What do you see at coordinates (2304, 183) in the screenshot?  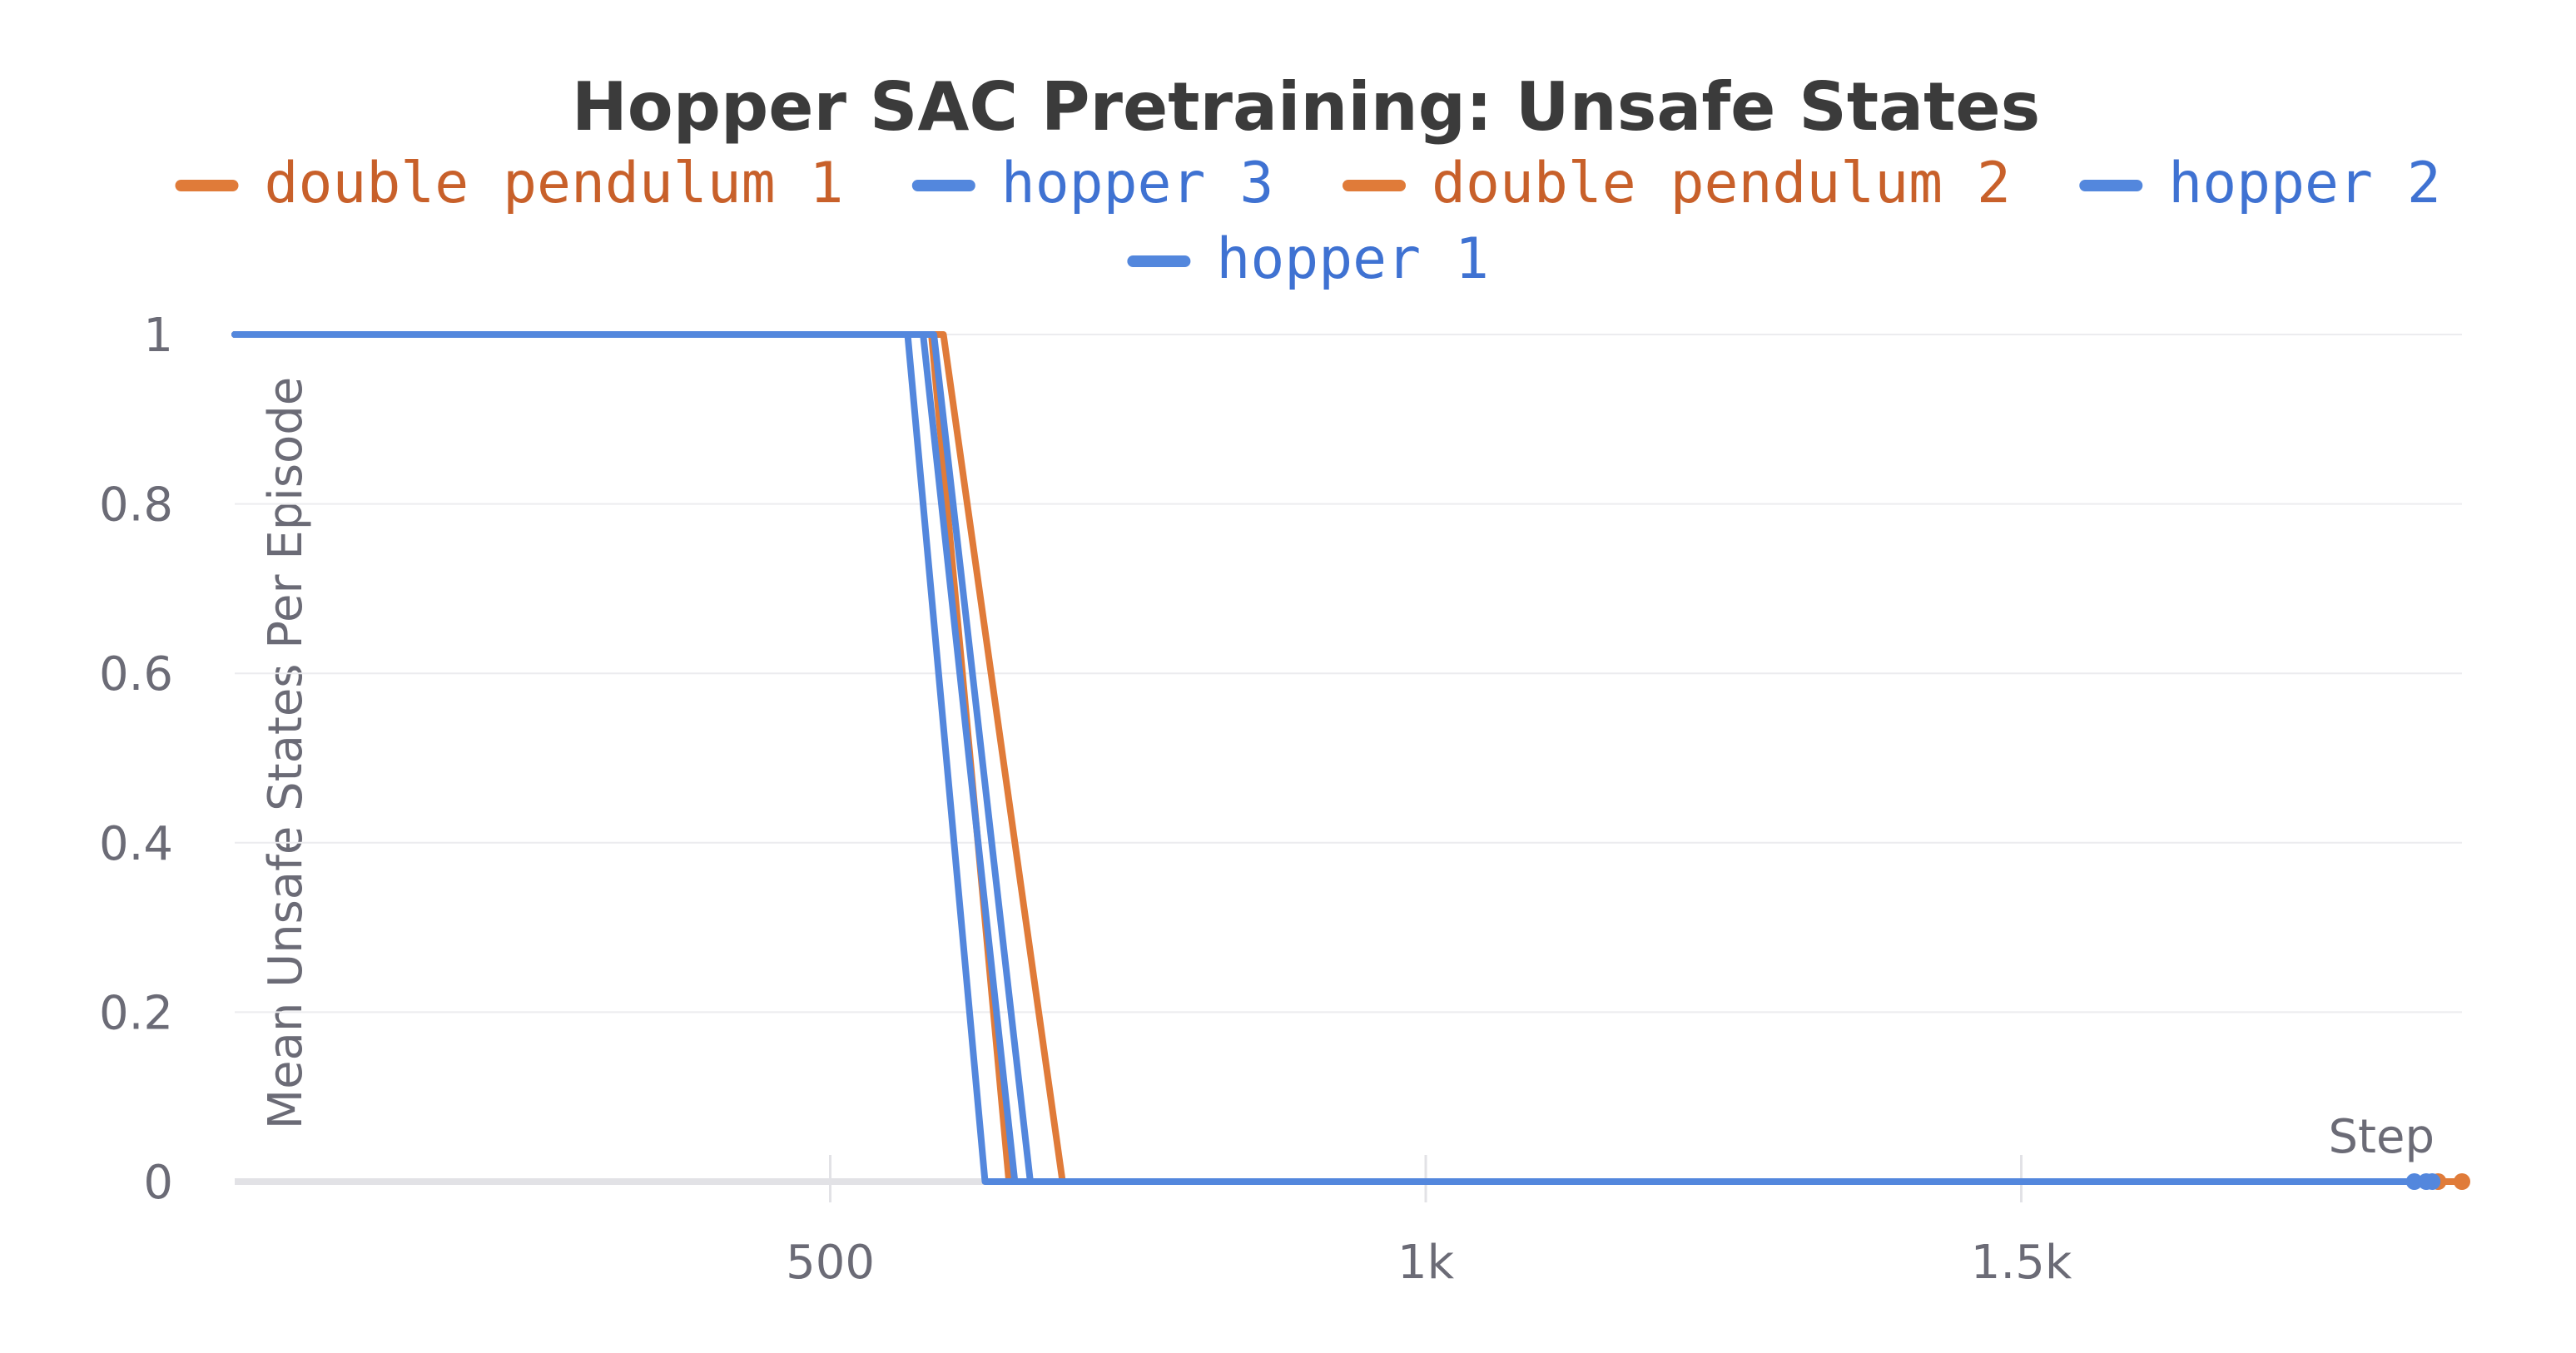 I see `legend-label: hopper 2` at bounding box center [2304, 183].